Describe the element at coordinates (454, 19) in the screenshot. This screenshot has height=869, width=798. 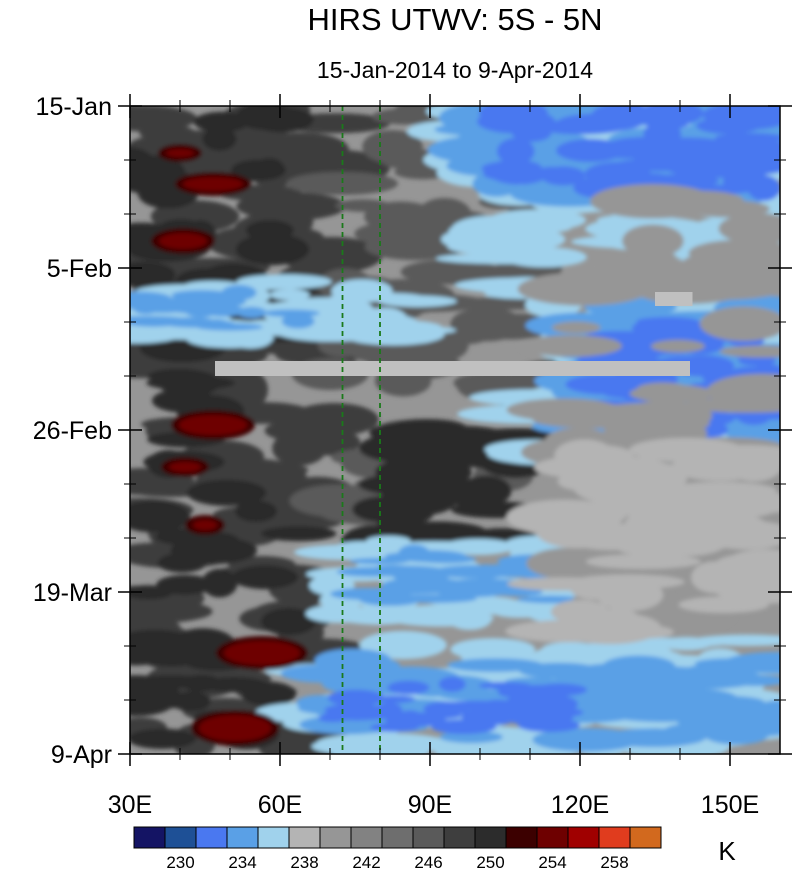
I see `chart-title: HIRS UTWV: 5S - 5N` at that location.